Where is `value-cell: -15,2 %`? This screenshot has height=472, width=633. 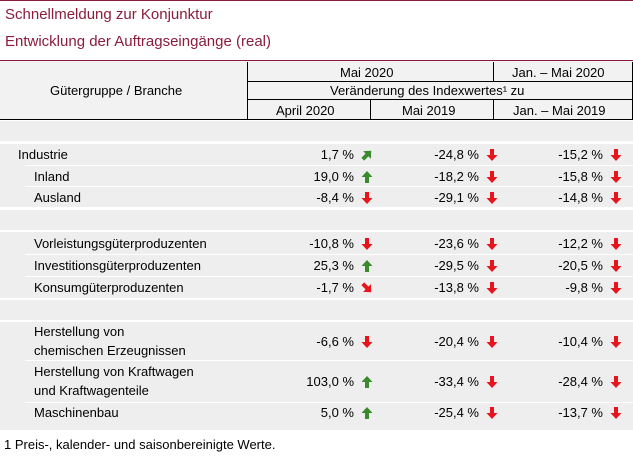
value-cell: -15,2 % is located at coordinates (563, 154).